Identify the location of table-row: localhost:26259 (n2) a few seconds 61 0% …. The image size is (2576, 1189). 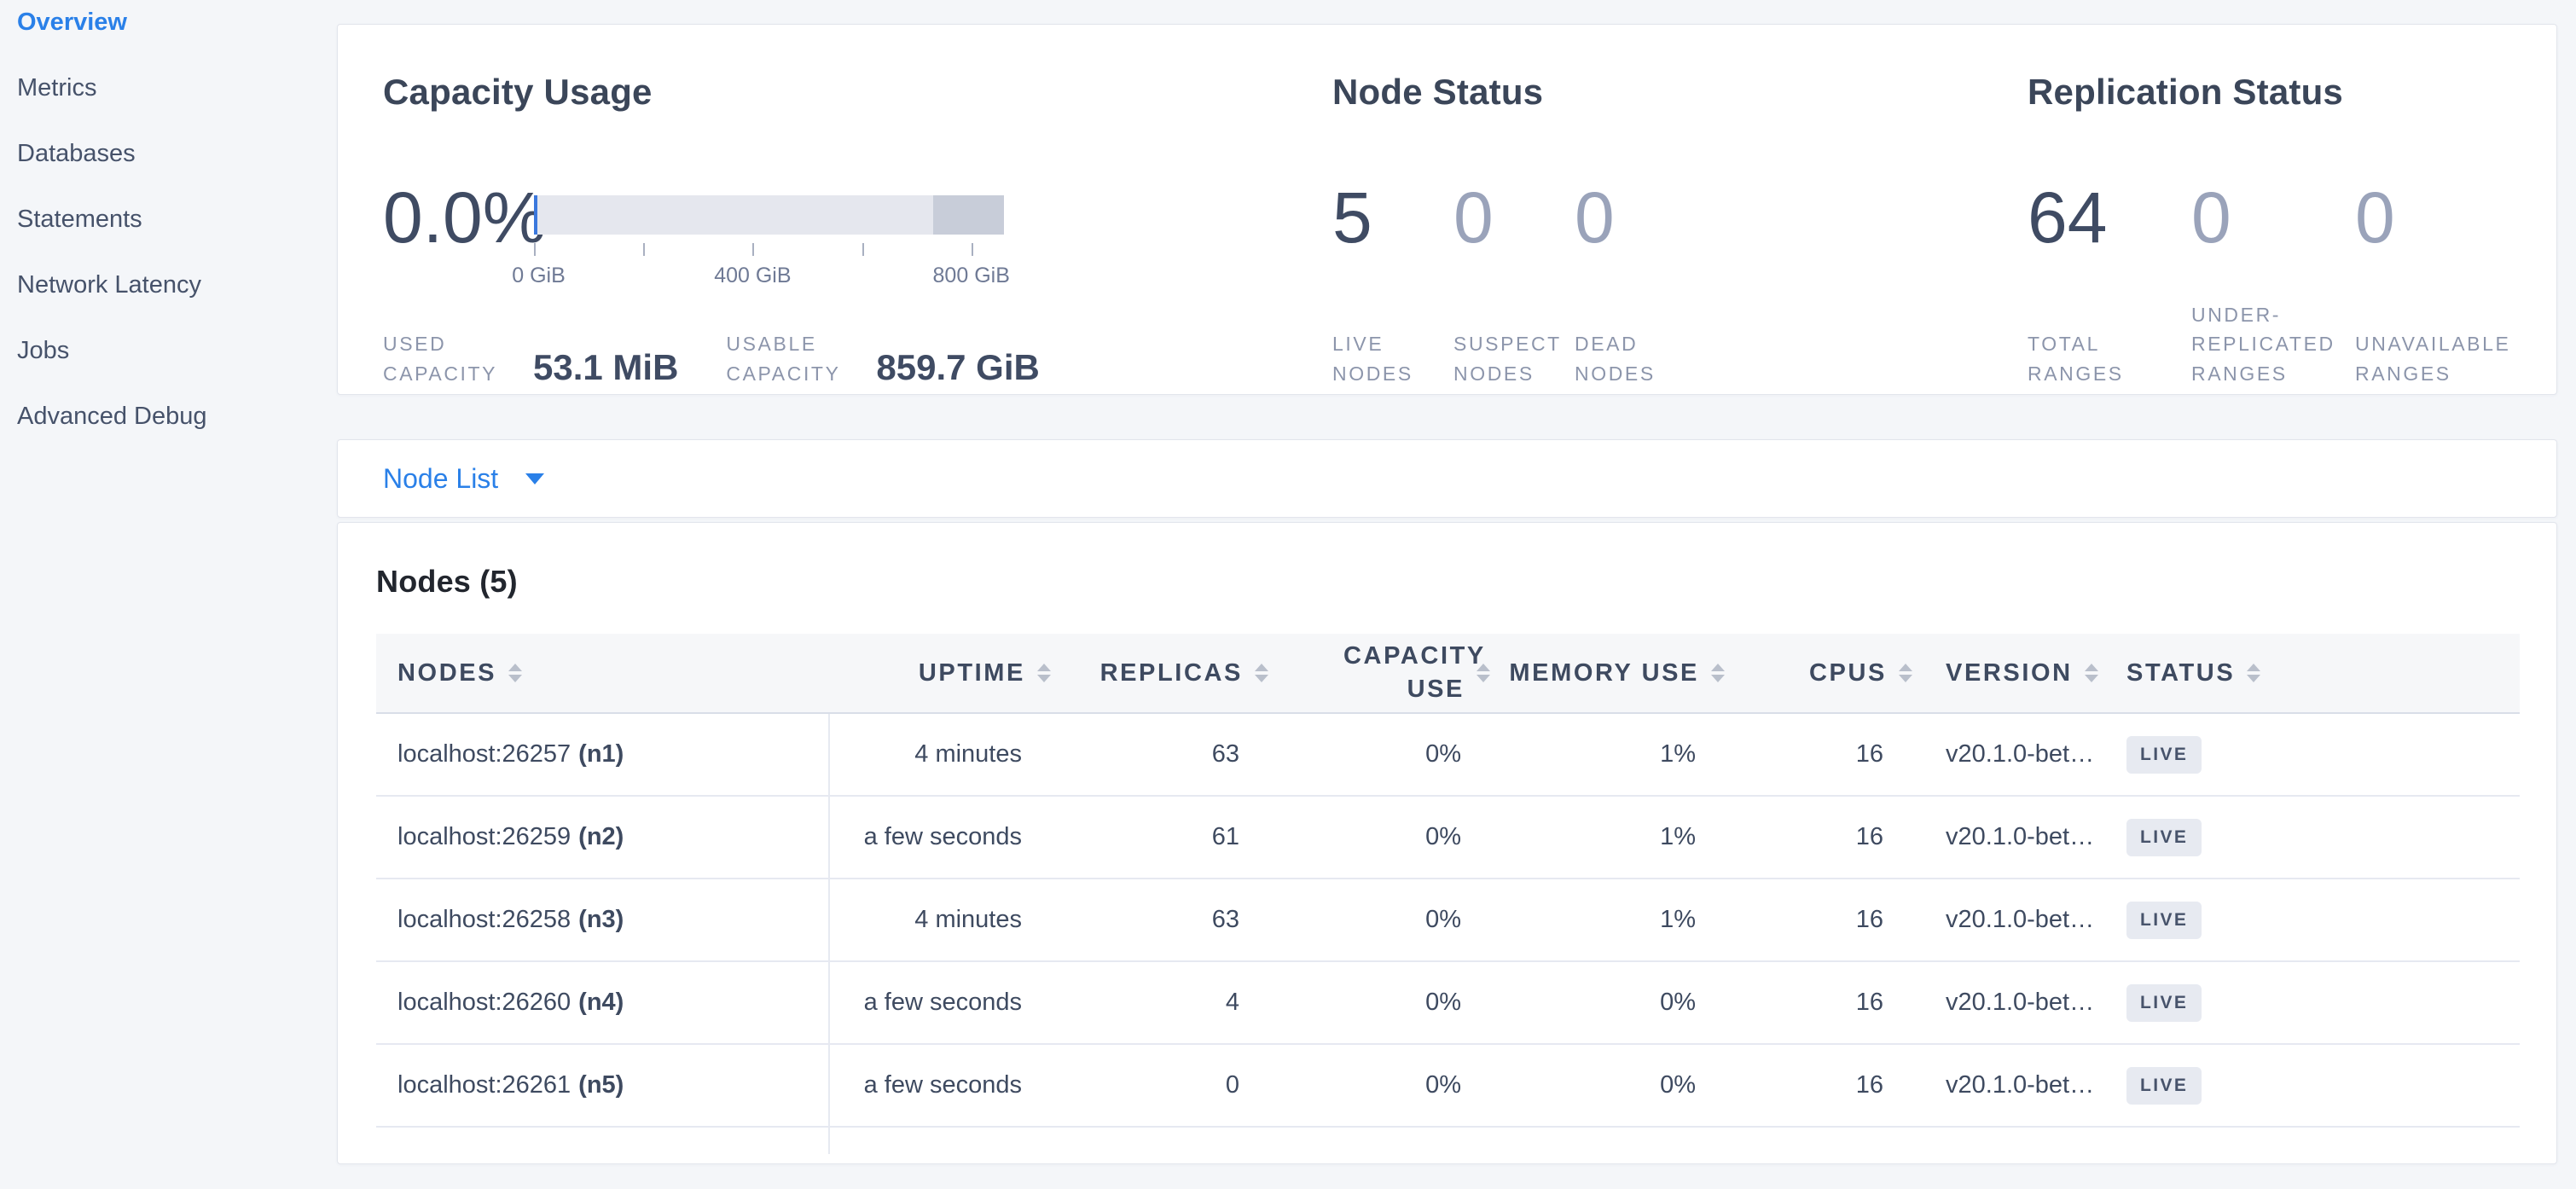
(1448, 837).